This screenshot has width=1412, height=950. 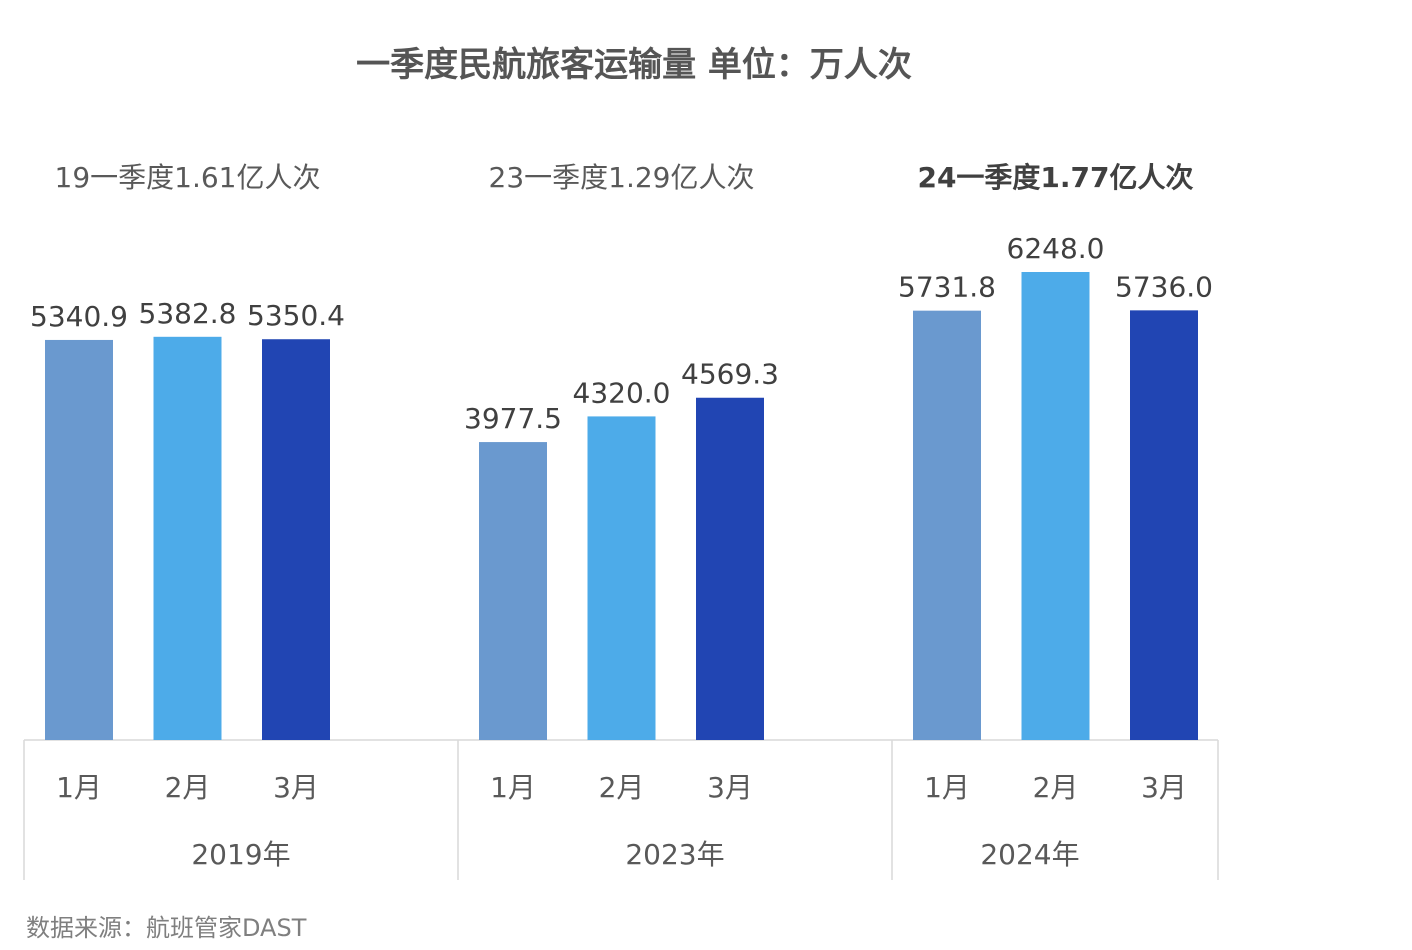 I want to click on data-label: 4569.3, so click(x=730, y=374).